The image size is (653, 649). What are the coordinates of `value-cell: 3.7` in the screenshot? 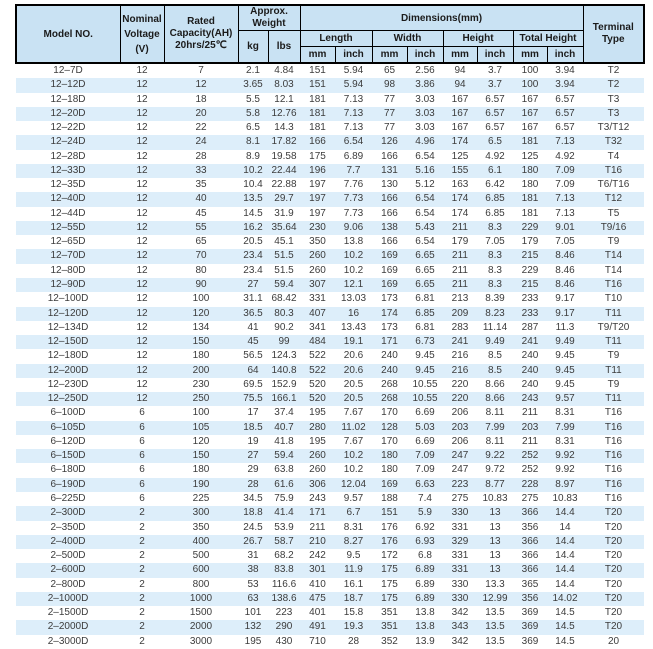 It's located at (495, 85).